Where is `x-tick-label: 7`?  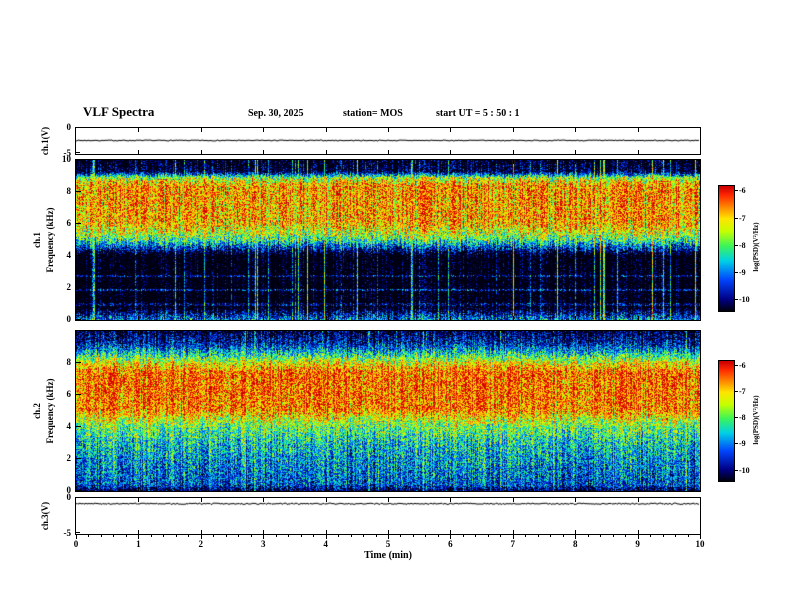 x-tick-label: 7 is located at coordinates (513, 544).